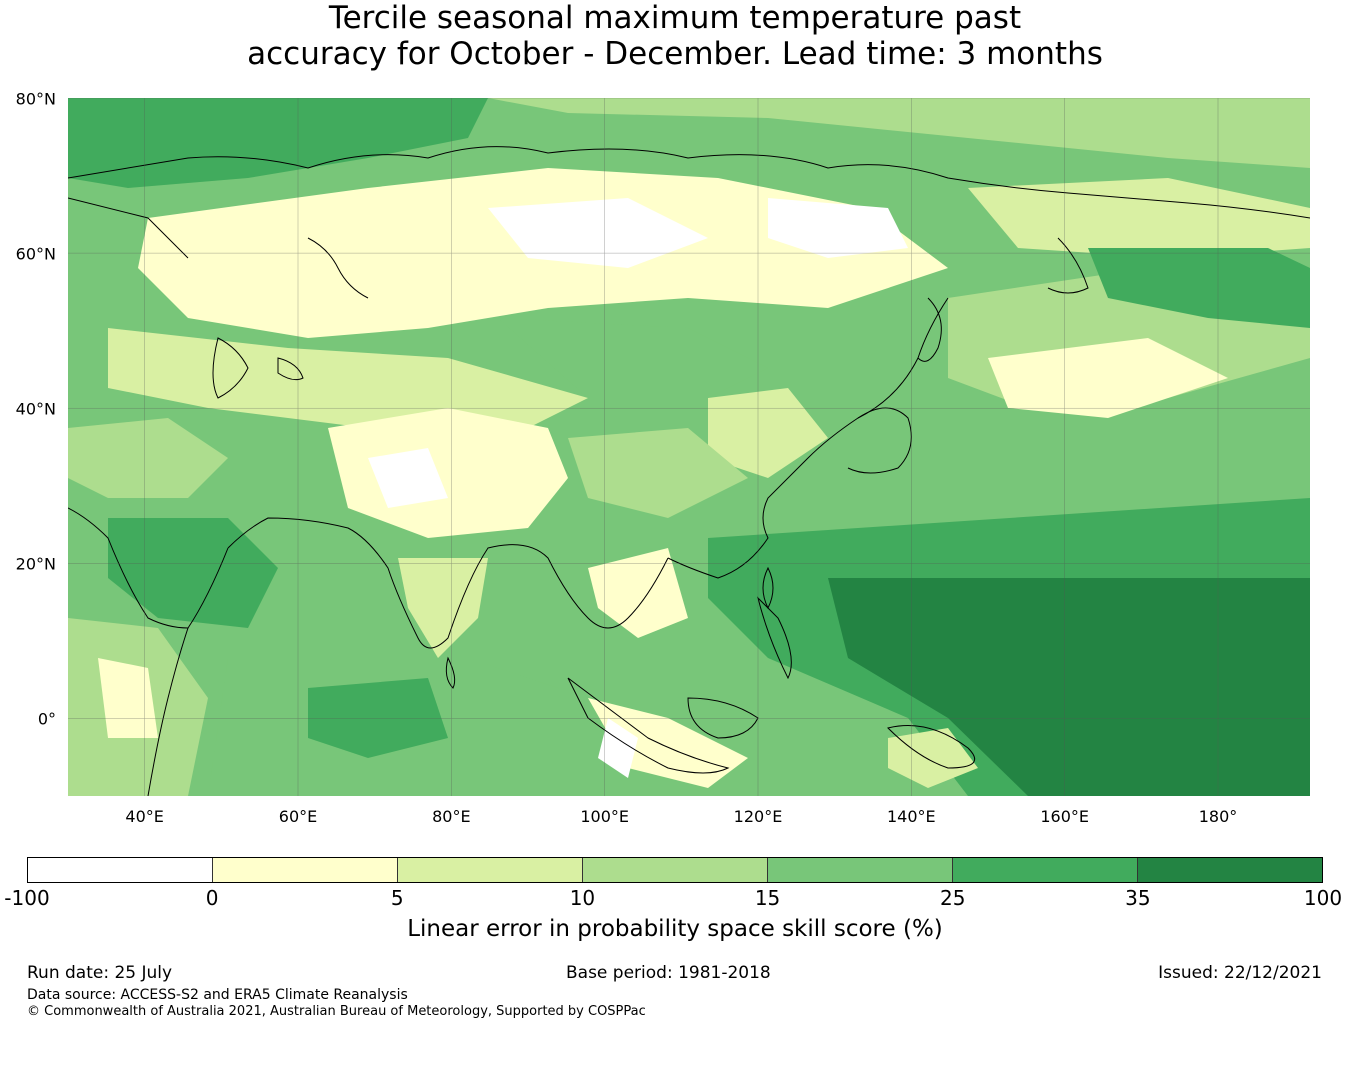 This screenshot has width=1350, height=1065. Describe the element at coordinates (27, 898) in the screenshot. I see `colorbar-tick-label: -100` at that location.